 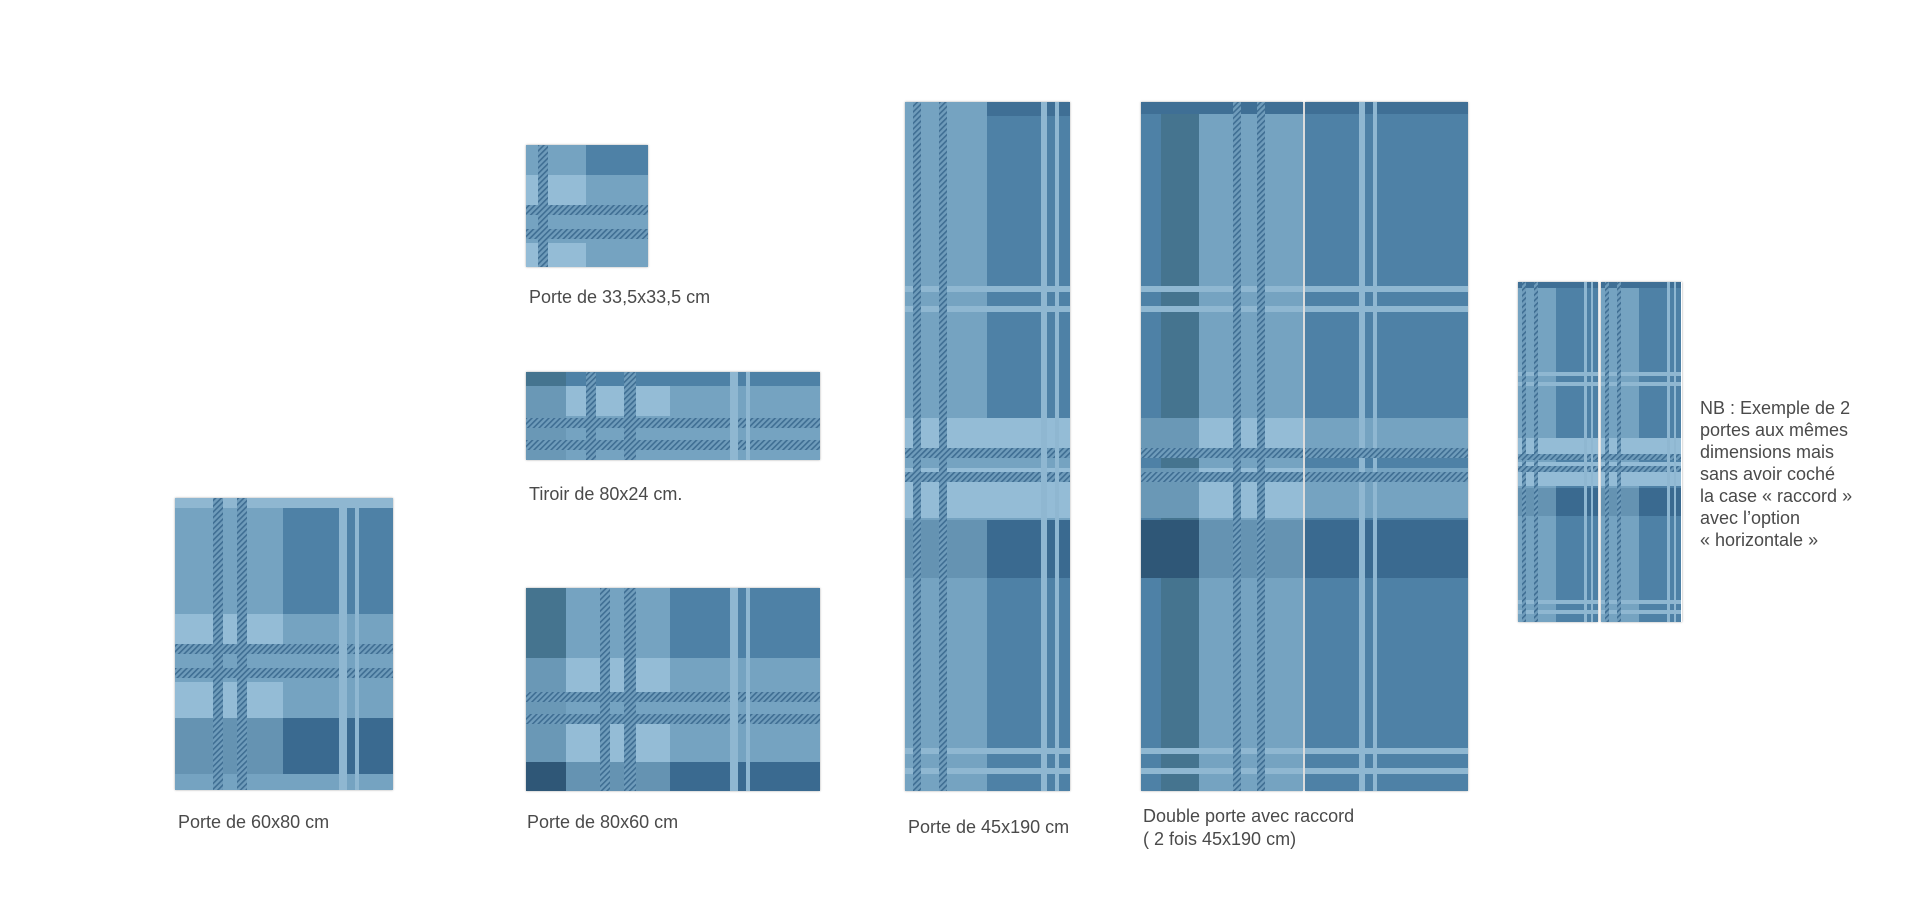 What do you see at coordinates (1776, 496) in the screenshot?
I see `note-line: la case « raccord »` at bounding box center [1776, 496].